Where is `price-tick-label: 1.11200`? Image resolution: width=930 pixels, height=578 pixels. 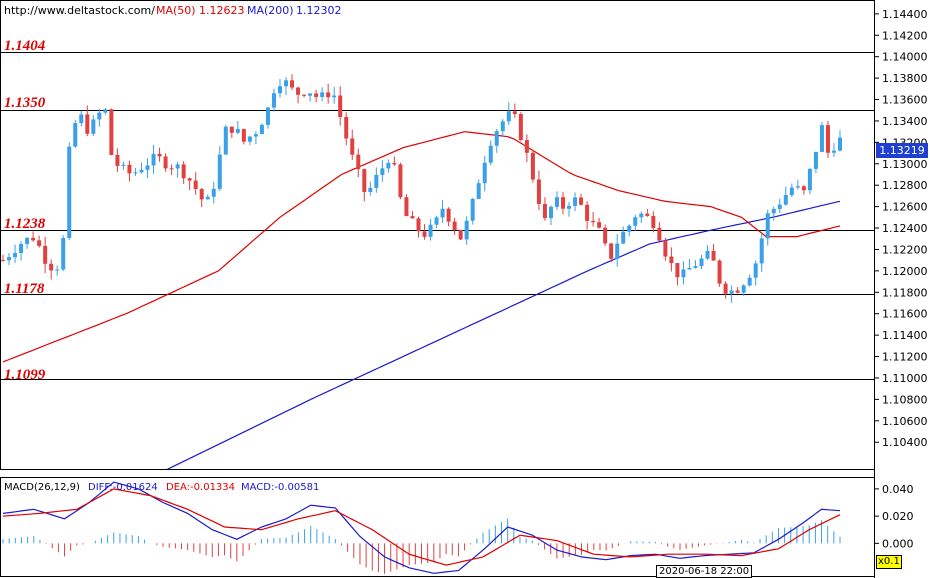 price-tick-label: 1.11200 is located at coordinates (905, 357).